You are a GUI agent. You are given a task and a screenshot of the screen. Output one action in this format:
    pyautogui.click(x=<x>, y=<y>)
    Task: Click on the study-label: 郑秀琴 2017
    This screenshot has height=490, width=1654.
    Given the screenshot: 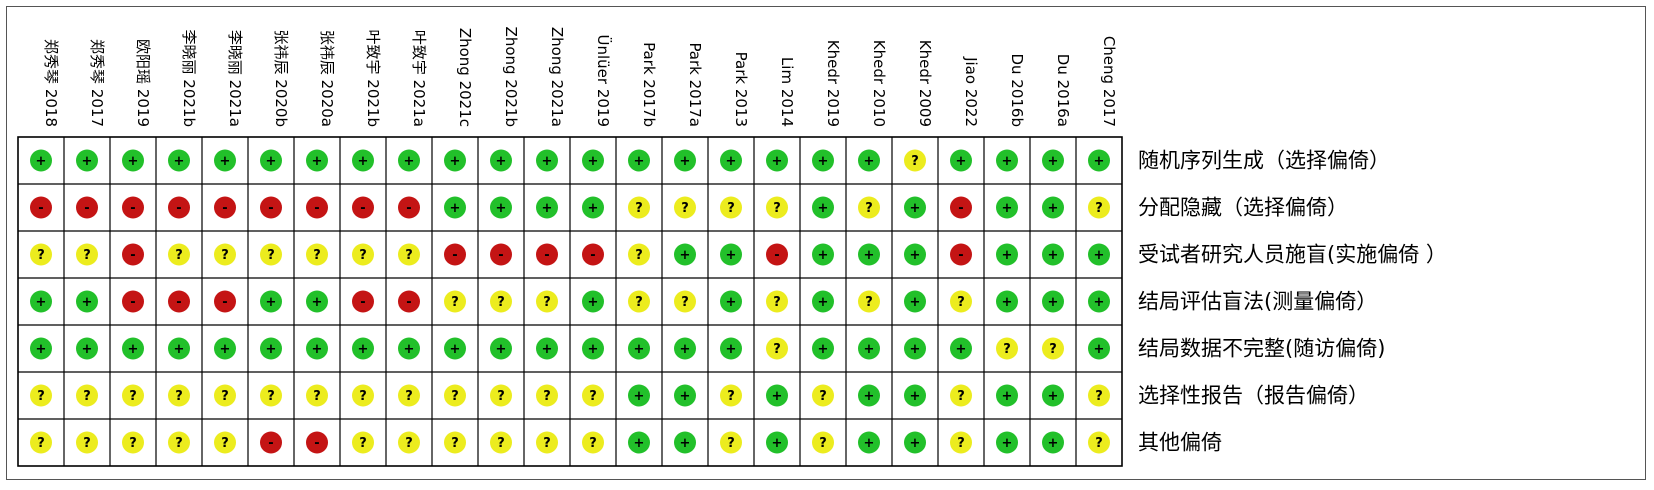 What is the action you would take?
    pyautogui.click(x=97, y=83)
    